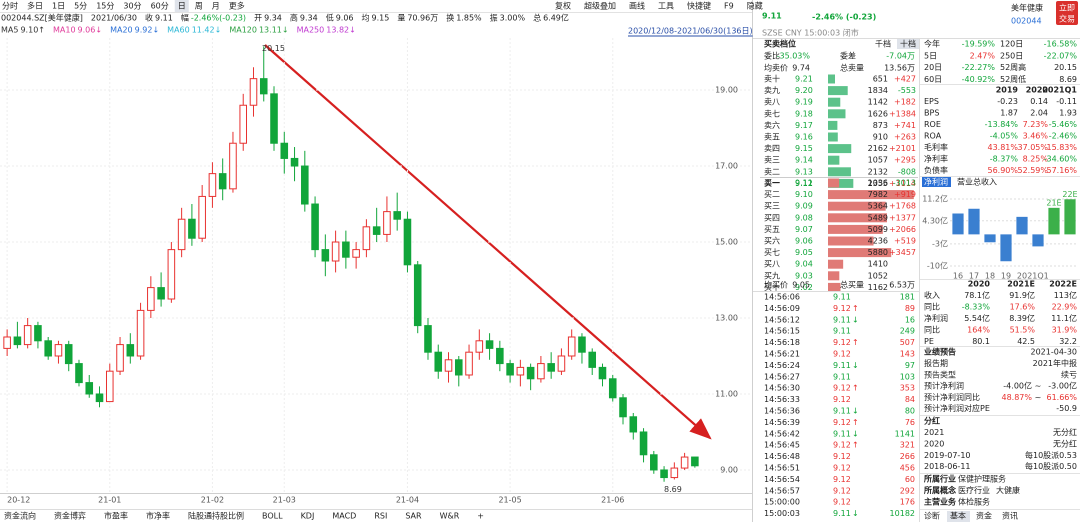 Image resolution: width=1080 pixels, height=522 pixels. Describe the element at coordinates (772, 229) in the screenshot. I see `level-label: 买五` at that location.